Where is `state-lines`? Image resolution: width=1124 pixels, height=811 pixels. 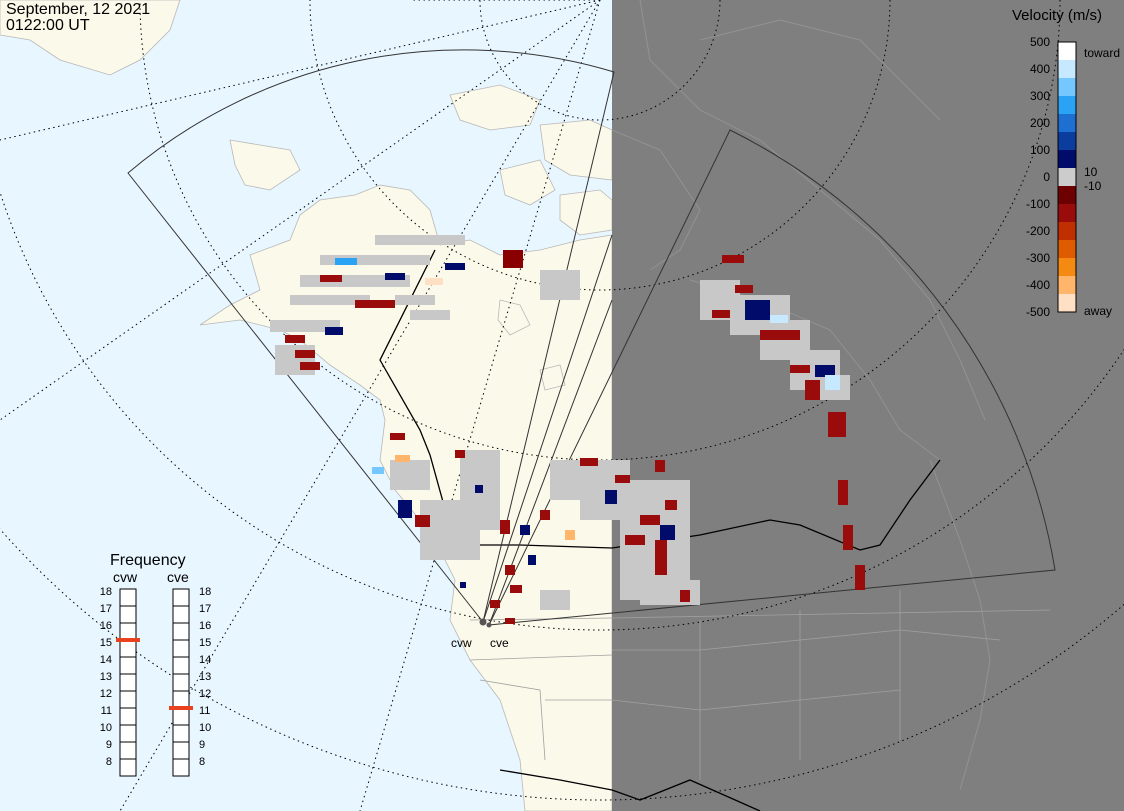
state-lines is located at coordinates (760, 685).